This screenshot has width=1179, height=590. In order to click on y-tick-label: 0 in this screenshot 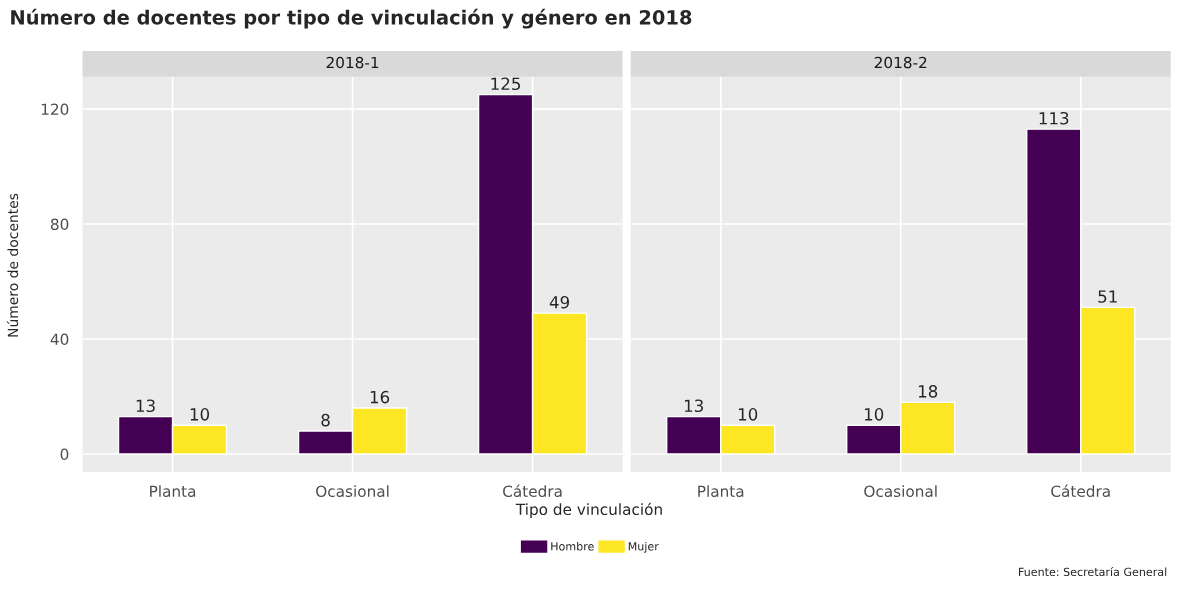, I will do `click(64, 454)`.